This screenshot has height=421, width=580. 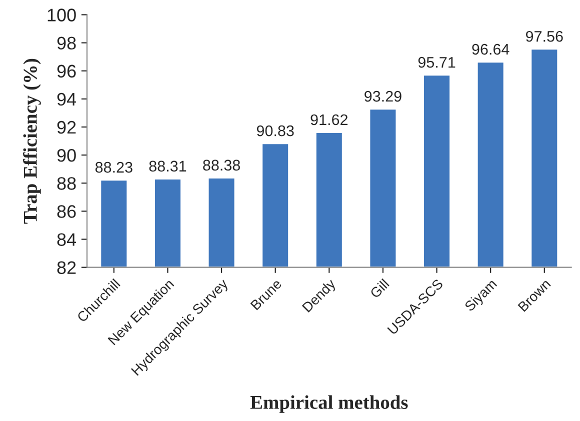 I want to click on data-label: 90.83, so click(x=275, y=130).